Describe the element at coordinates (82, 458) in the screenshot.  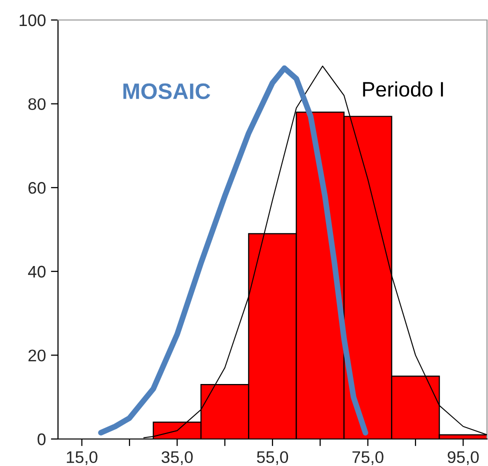
I see `x-tick-label: 15,0` at that location.